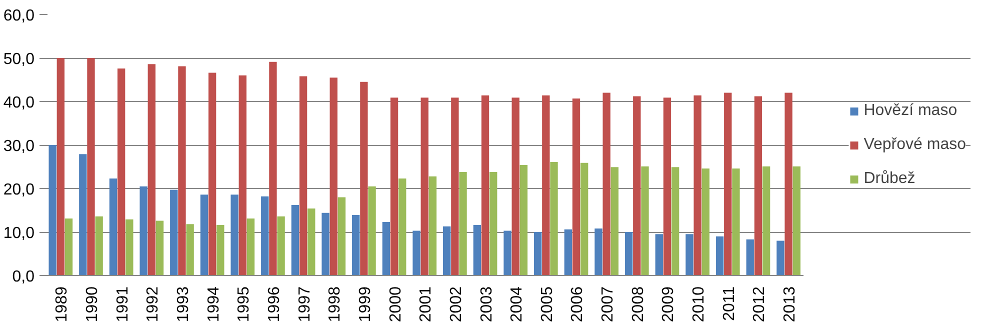  I want to click on legend-label: Drůbež, so click(890, 179).